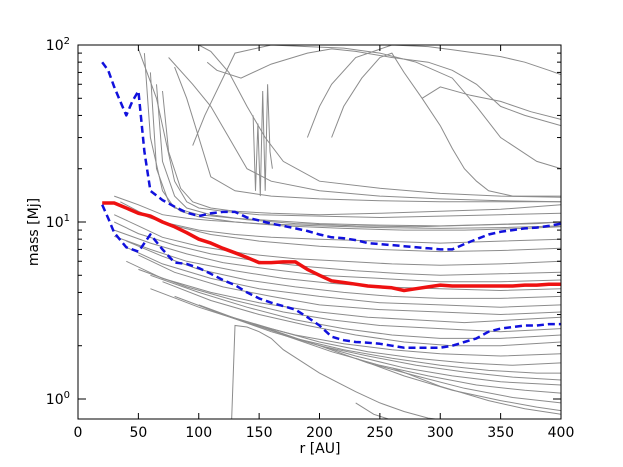 This screenshot has height=467, width=623. Describe the element at coordinates (500, 433) in the screenshot. I see `x-tick-label: 350` at that location.